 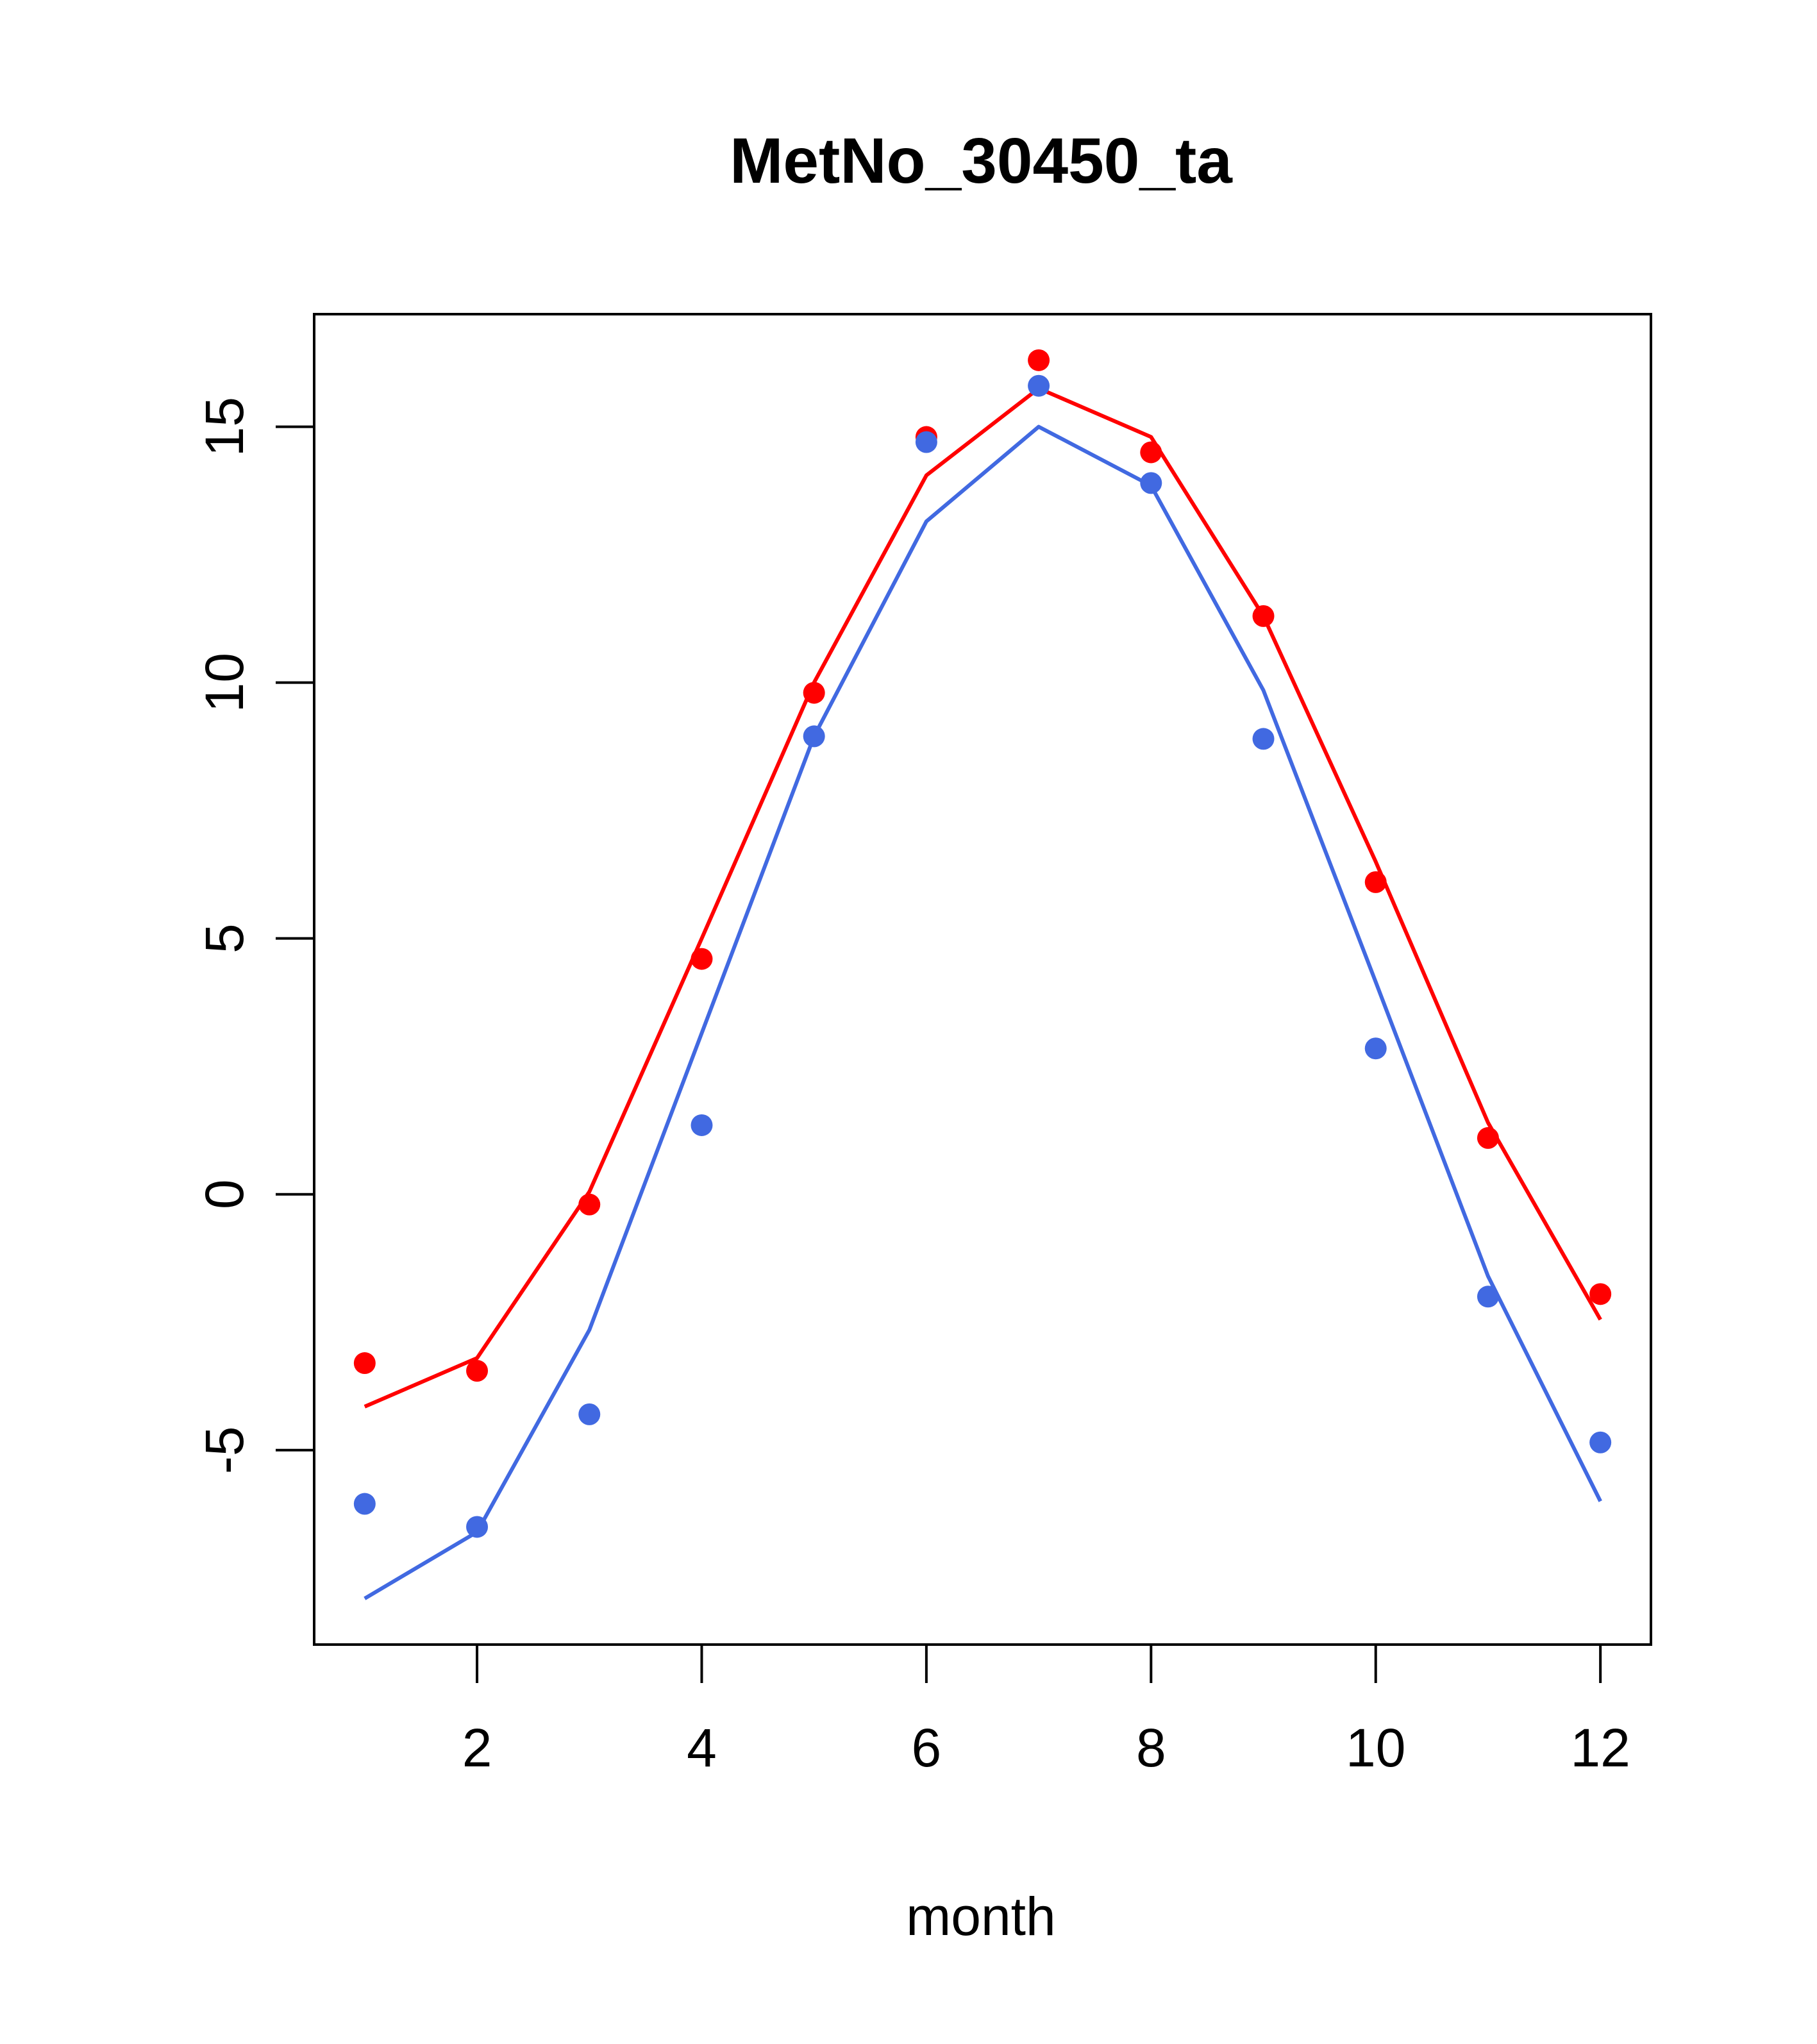 I want to click on y-tick-label: 15, so click(x=224, y=427).